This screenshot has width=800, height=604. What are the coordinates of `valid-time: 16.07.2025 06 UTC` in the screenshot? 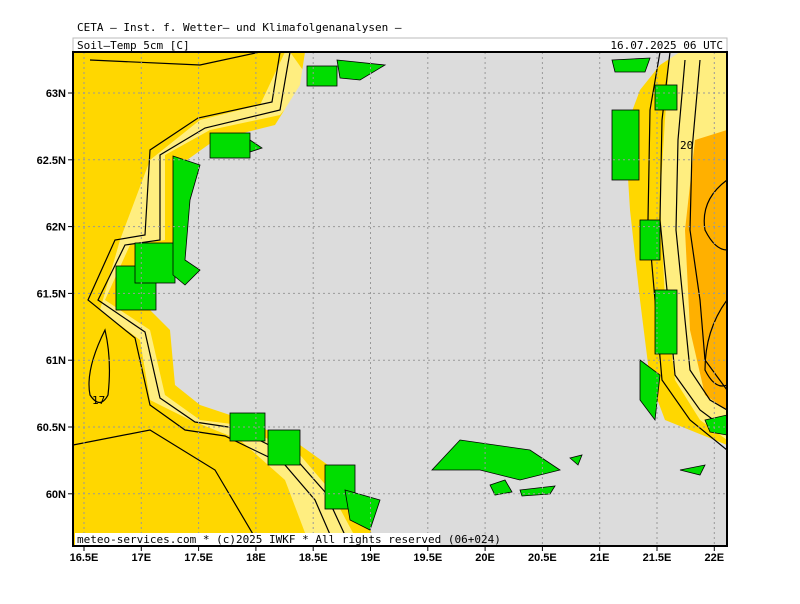 It's located at (666, 45).